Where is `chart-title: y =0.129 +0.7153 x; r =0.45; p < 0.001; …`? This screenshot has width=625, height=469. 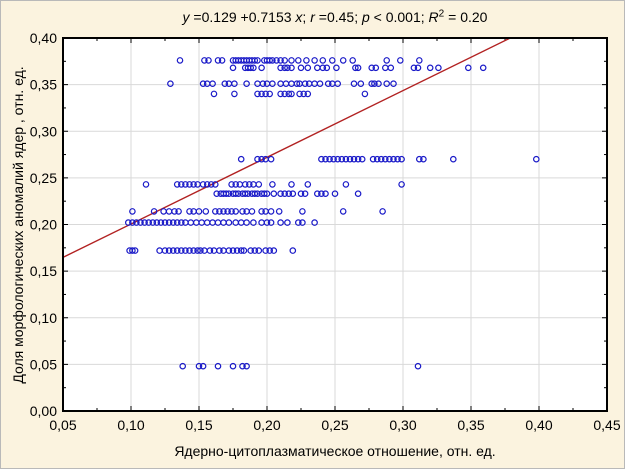 chart-title: y =0.129 +0.7153 x; r =0.45; p < 0.001; … is located at coordinates (335, 17).